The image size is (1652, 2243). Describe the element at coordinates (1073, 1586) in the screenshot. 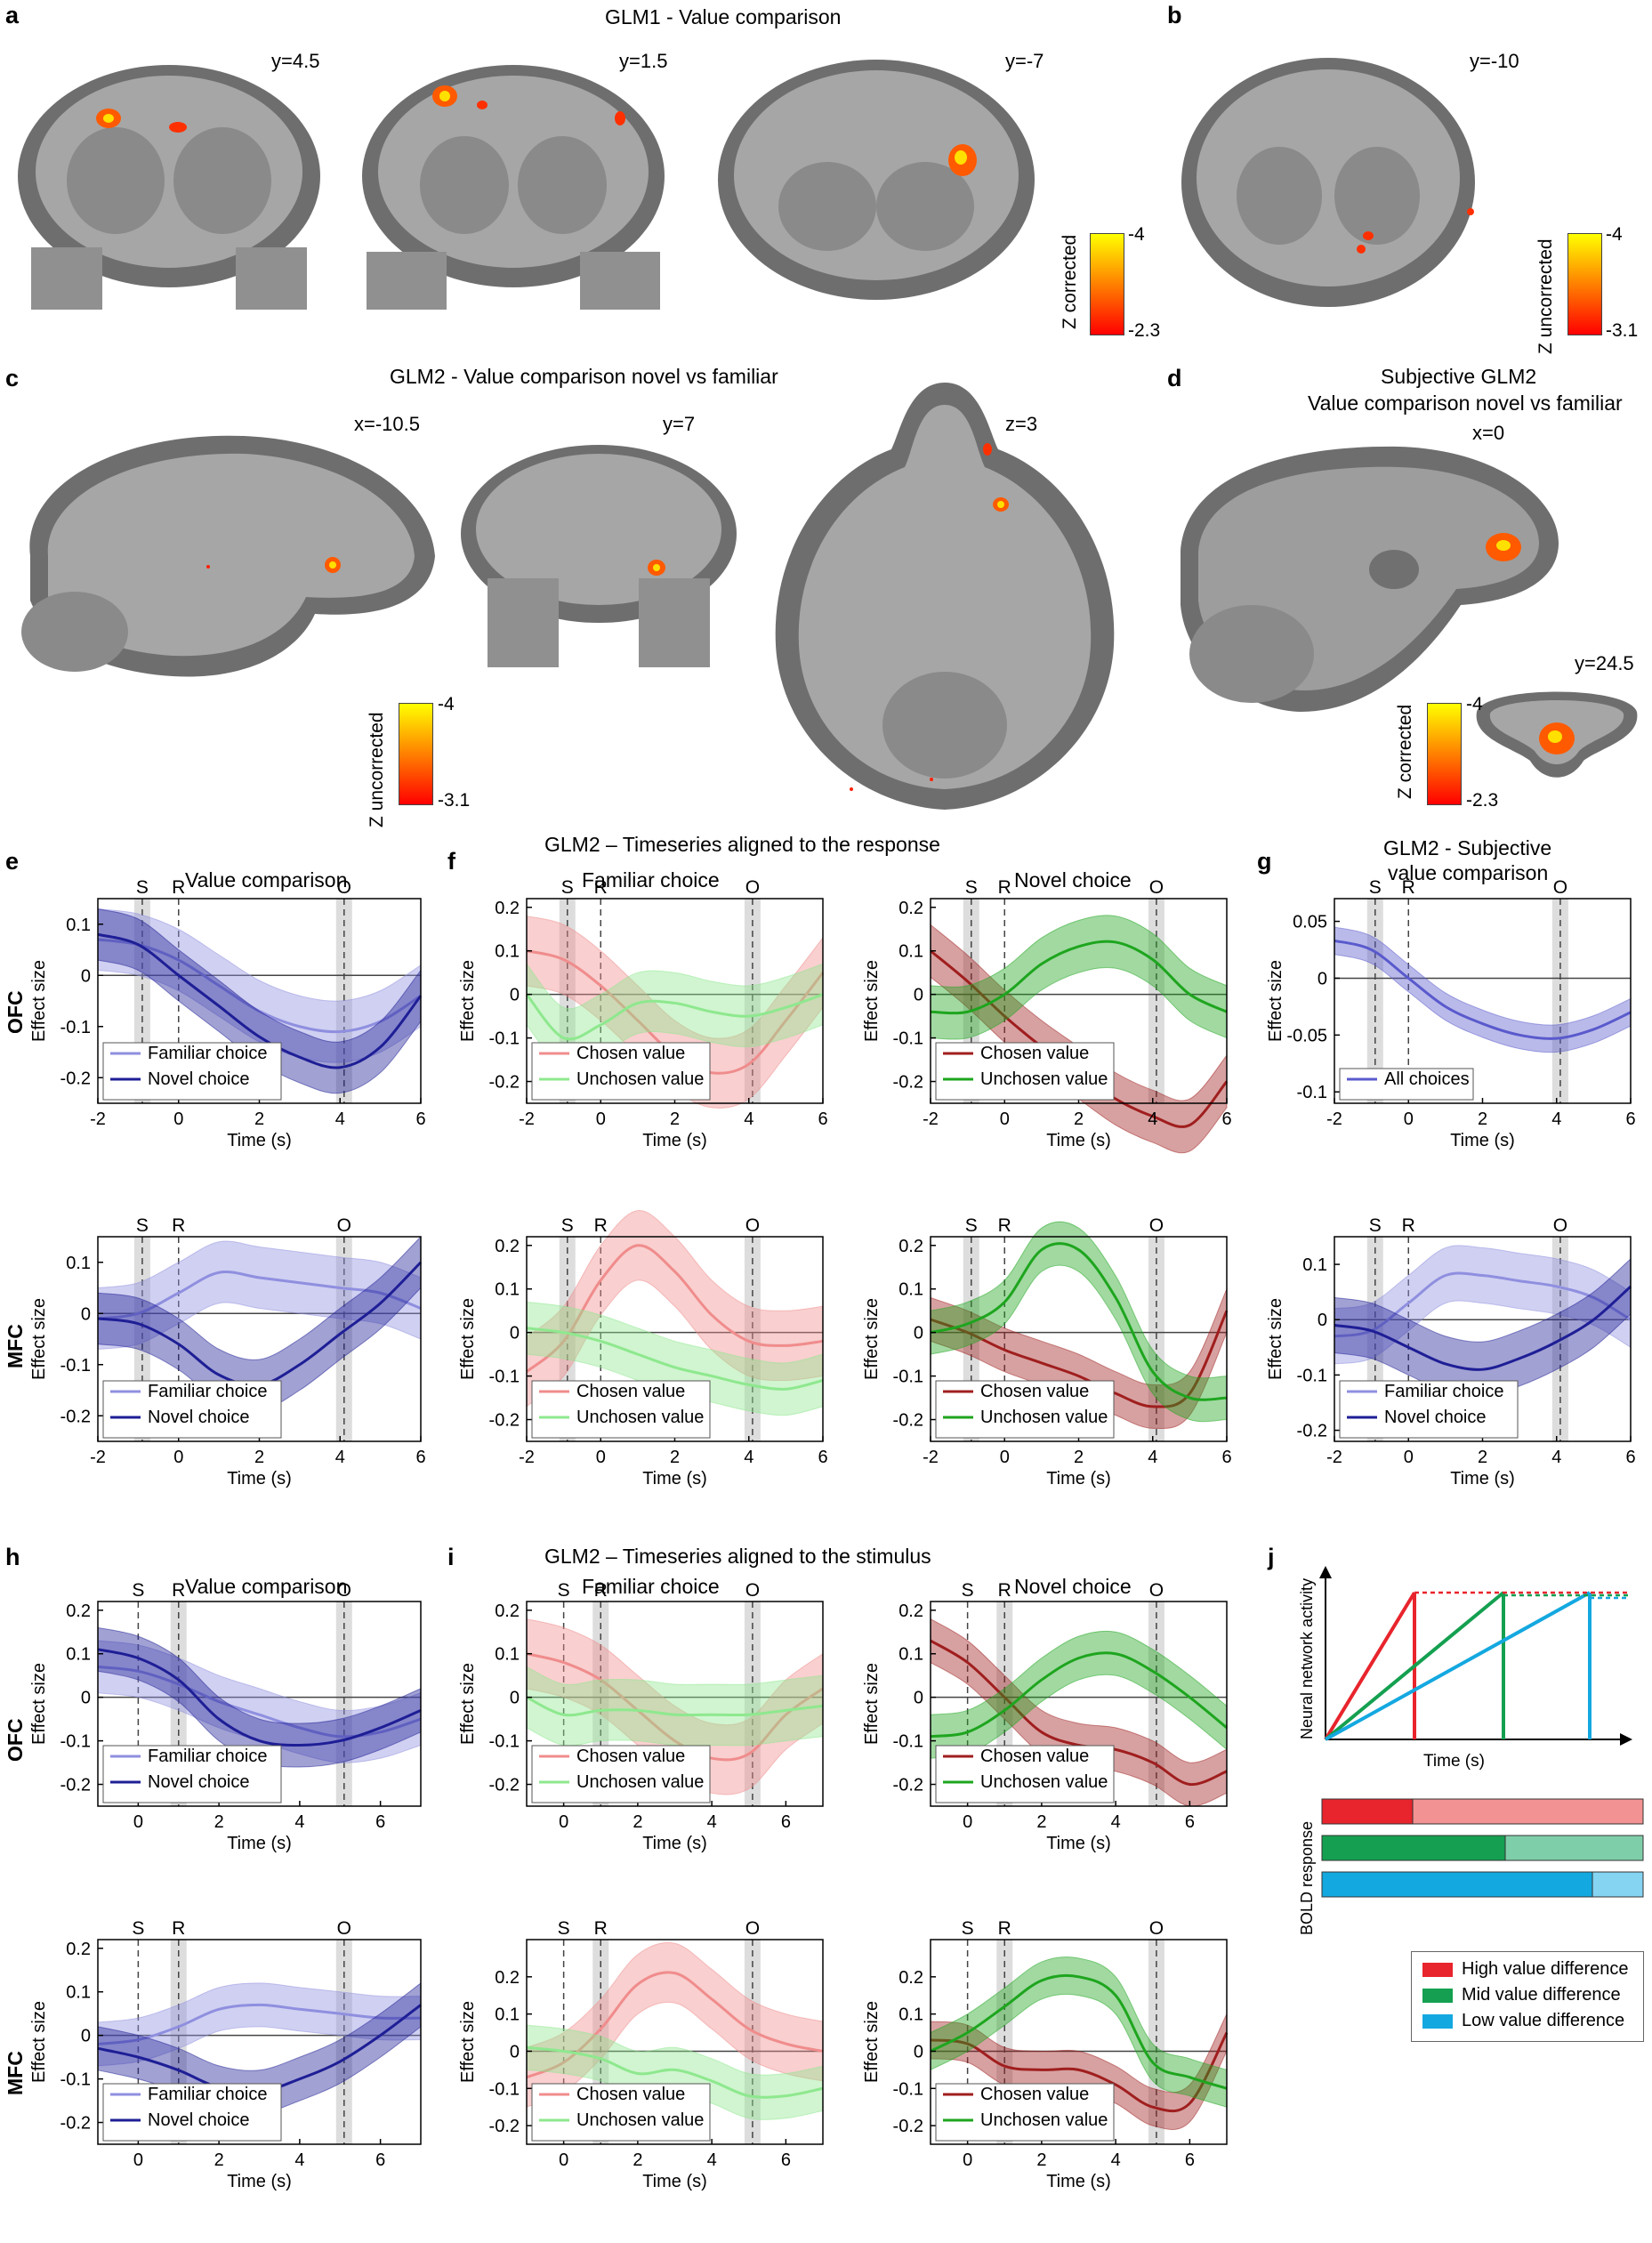

I see `panel-i-sub2: Novel choice` at that location.